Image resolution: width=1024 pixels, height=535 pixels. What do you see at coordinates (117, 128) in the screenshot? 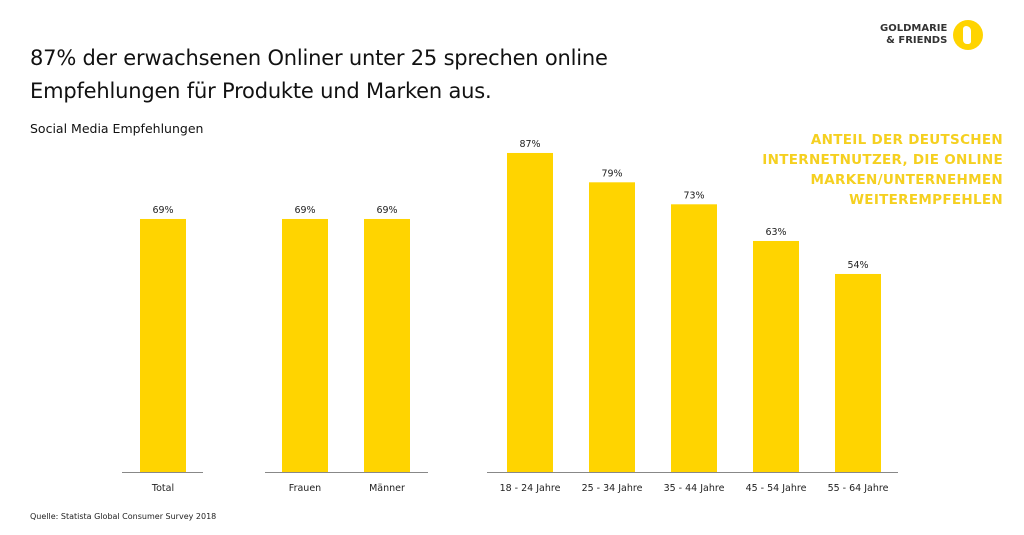
I see `chart-subtitle: Social Media Empfehlungen` at bounding box center [117, 128].